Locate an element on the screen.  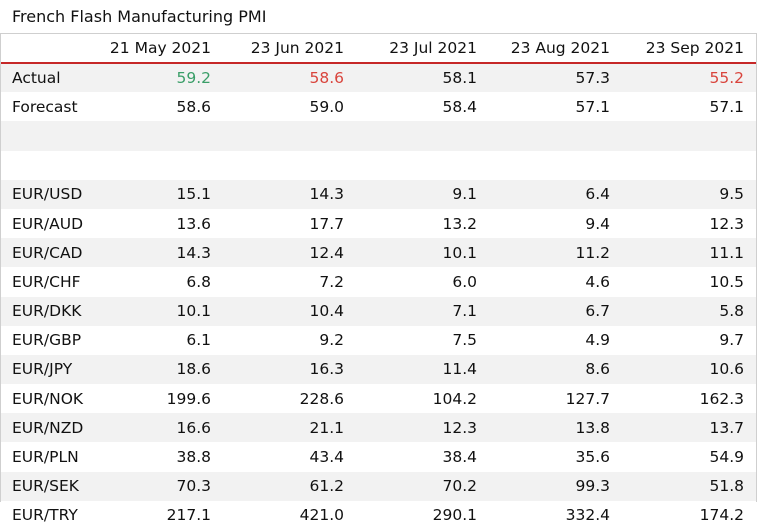
table-row: EUR/JPY 18.6 16.3 11.4 8.6 10.6 is located at coordinates (378, 369).